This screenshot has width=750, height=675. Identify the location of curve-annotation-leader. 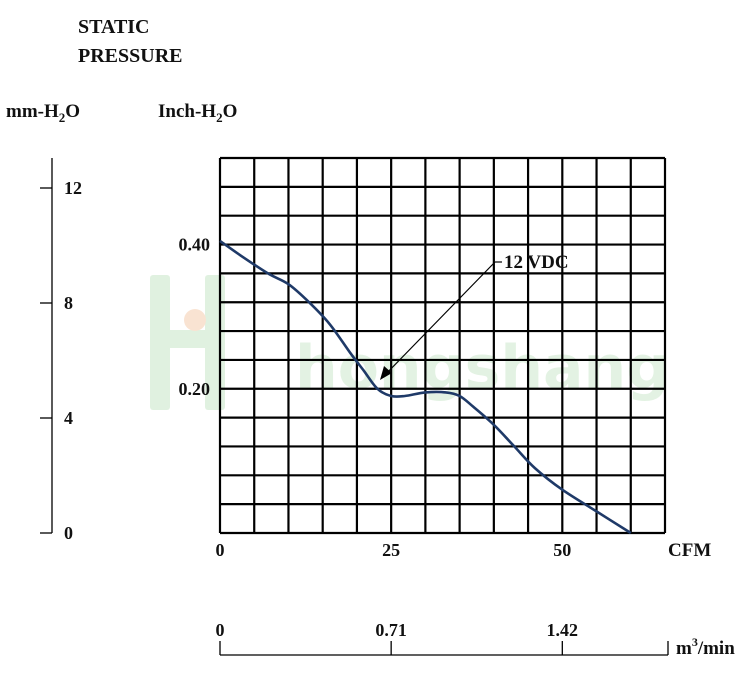
(438, 320).